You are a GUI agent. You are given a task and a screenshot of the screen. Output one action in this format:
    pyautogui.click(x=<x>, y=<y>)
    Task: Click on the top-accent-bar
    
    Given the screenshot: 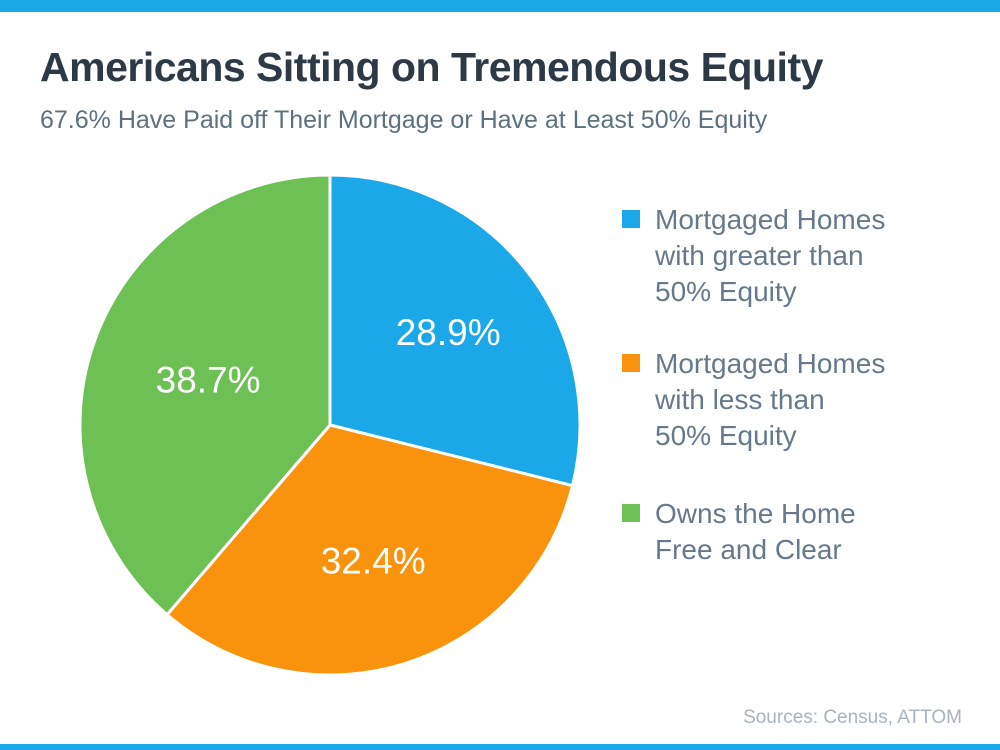 What is the action you would take?
    pyautogui.click(x=500, y=6)
    